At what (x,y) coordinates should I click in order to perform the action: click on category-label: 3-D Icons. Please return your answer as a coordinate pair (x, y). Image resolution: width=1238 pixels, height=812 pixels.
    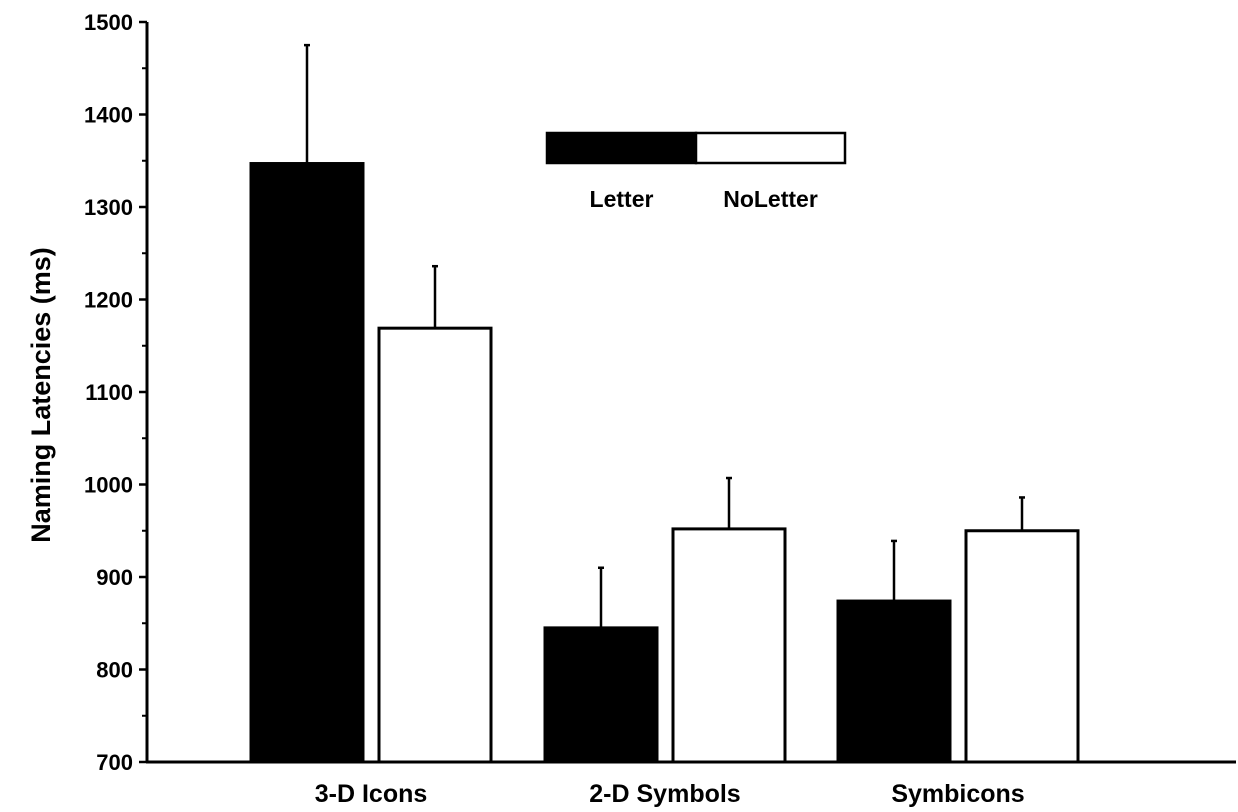
    Looking at the image, I should click on (371, 794).